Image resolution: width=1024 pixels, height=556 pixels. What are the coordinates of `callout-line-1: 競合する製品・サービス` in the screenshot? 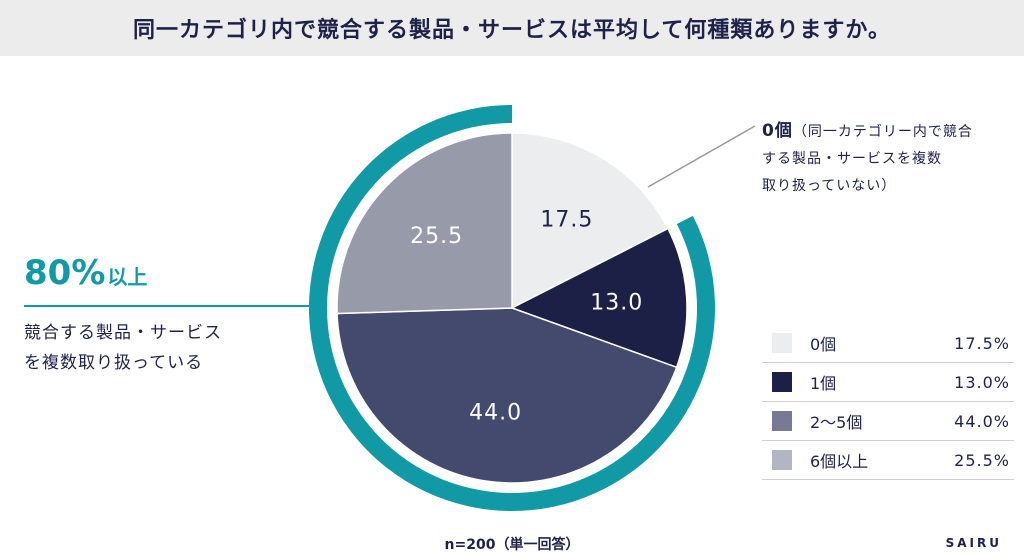 It's located at (123, 333).